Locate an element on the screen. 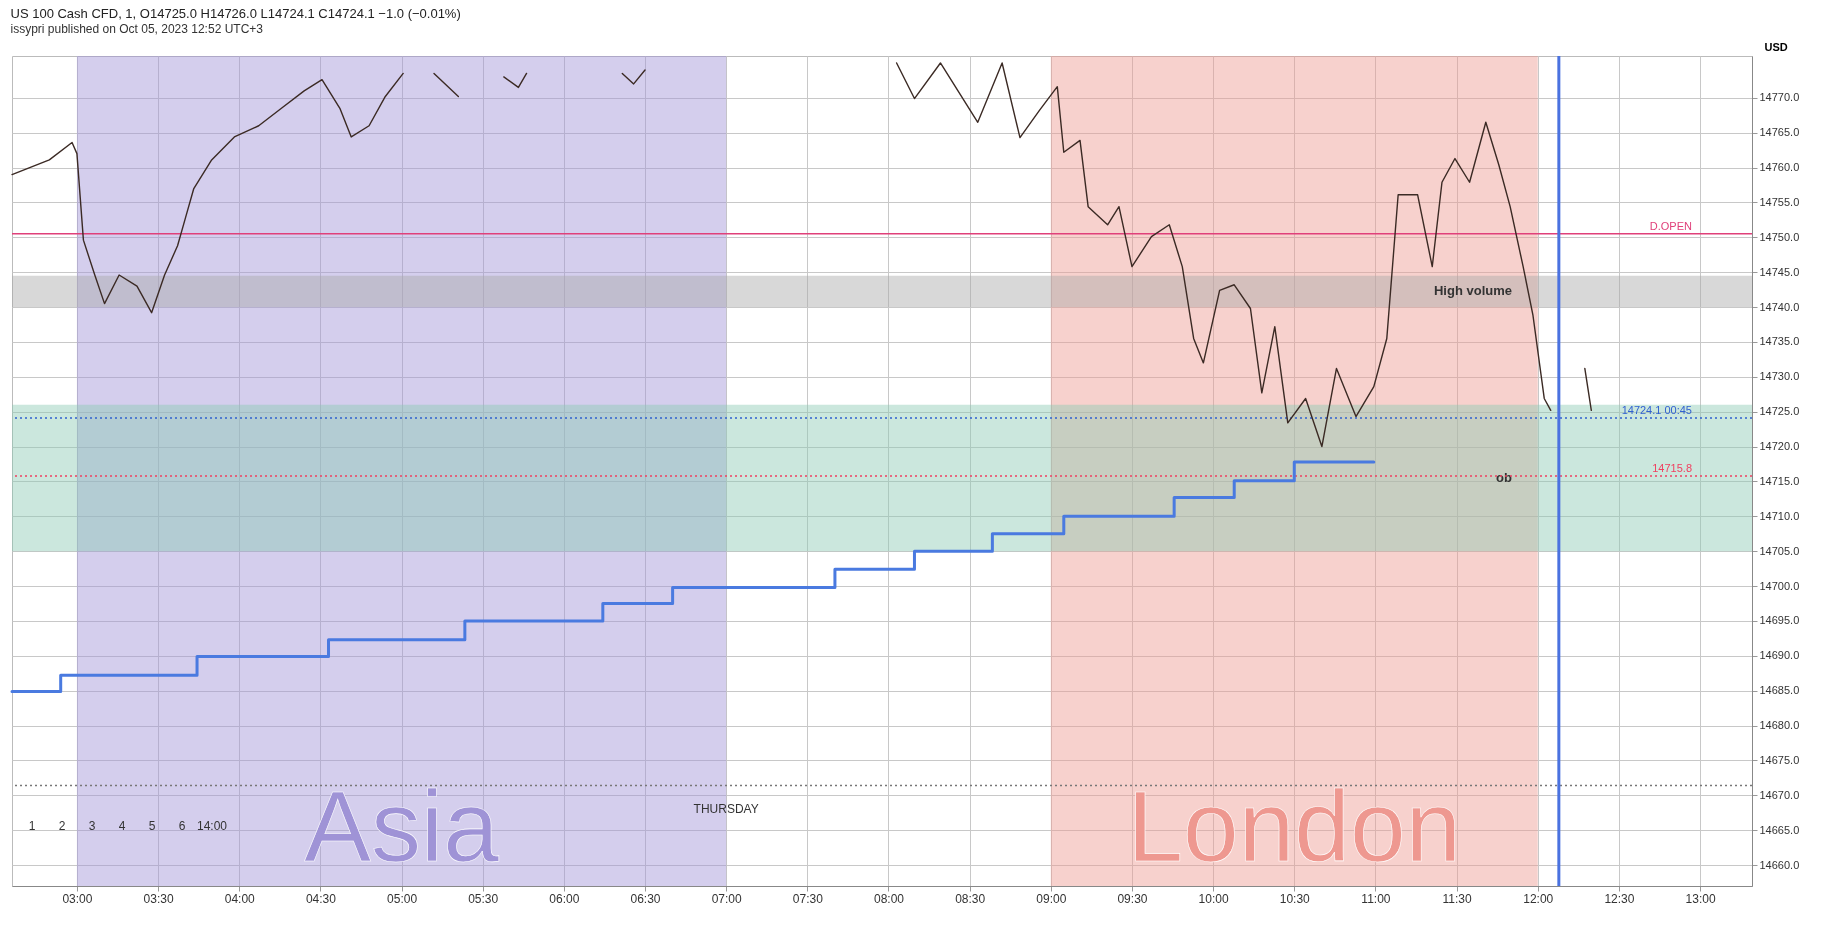  y-tick-label: 14745.0 is located at coordinates (1779, 271).